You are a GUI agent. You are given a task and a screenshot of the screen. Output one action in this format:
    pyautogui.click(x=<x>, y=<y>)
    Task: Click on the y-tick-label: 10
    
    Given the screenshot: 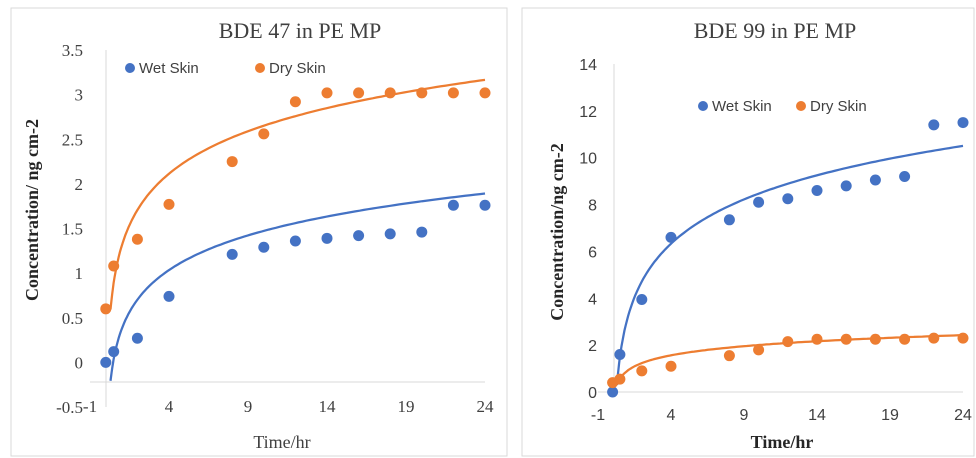 What is the action you would take?
    pyautogui.click(x=588, y=159)
    